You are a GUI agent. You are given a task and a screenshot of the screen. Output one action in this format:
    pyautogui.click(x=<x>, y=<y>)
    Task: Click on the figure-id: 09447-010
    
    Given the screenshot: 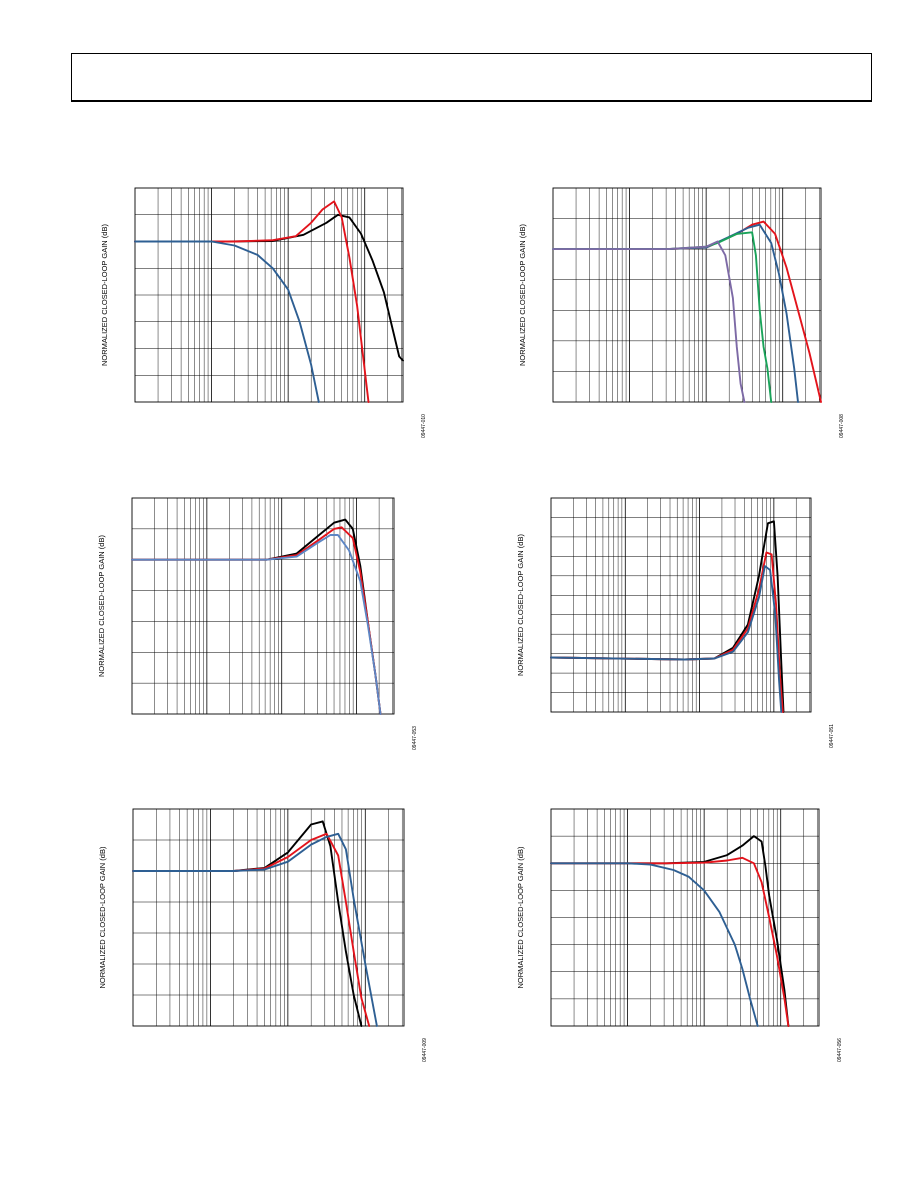 What is the action you would take?
    pyautogui.click(x=424, y=426)
    